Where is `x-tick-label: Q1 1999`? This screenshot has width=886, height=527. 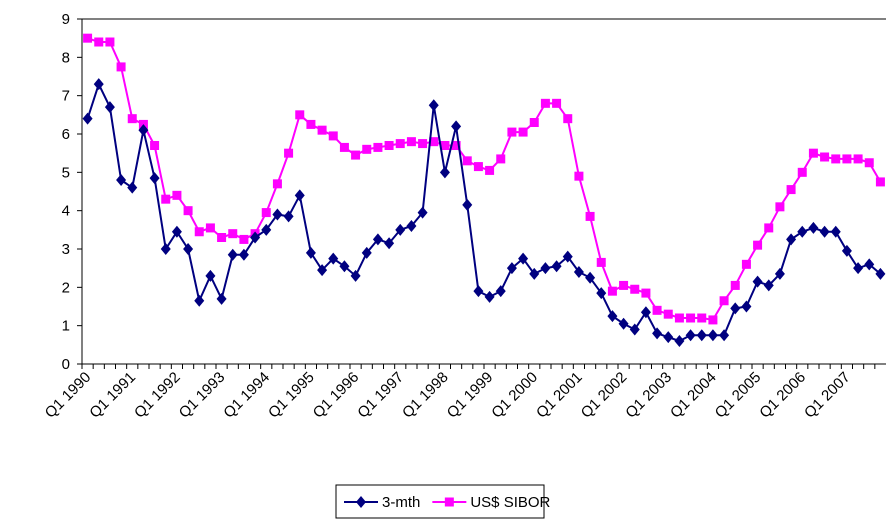
x-tick-label: Q1 1999 is located at coordinates (470, 395).